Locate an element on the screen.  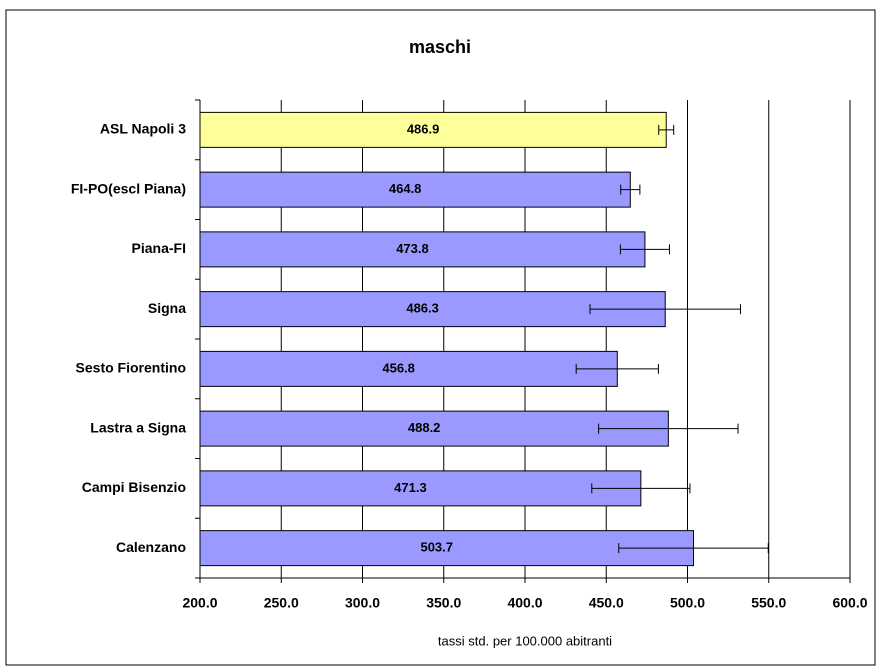
value-label: 486.9 is located at coordinates (423, 128).